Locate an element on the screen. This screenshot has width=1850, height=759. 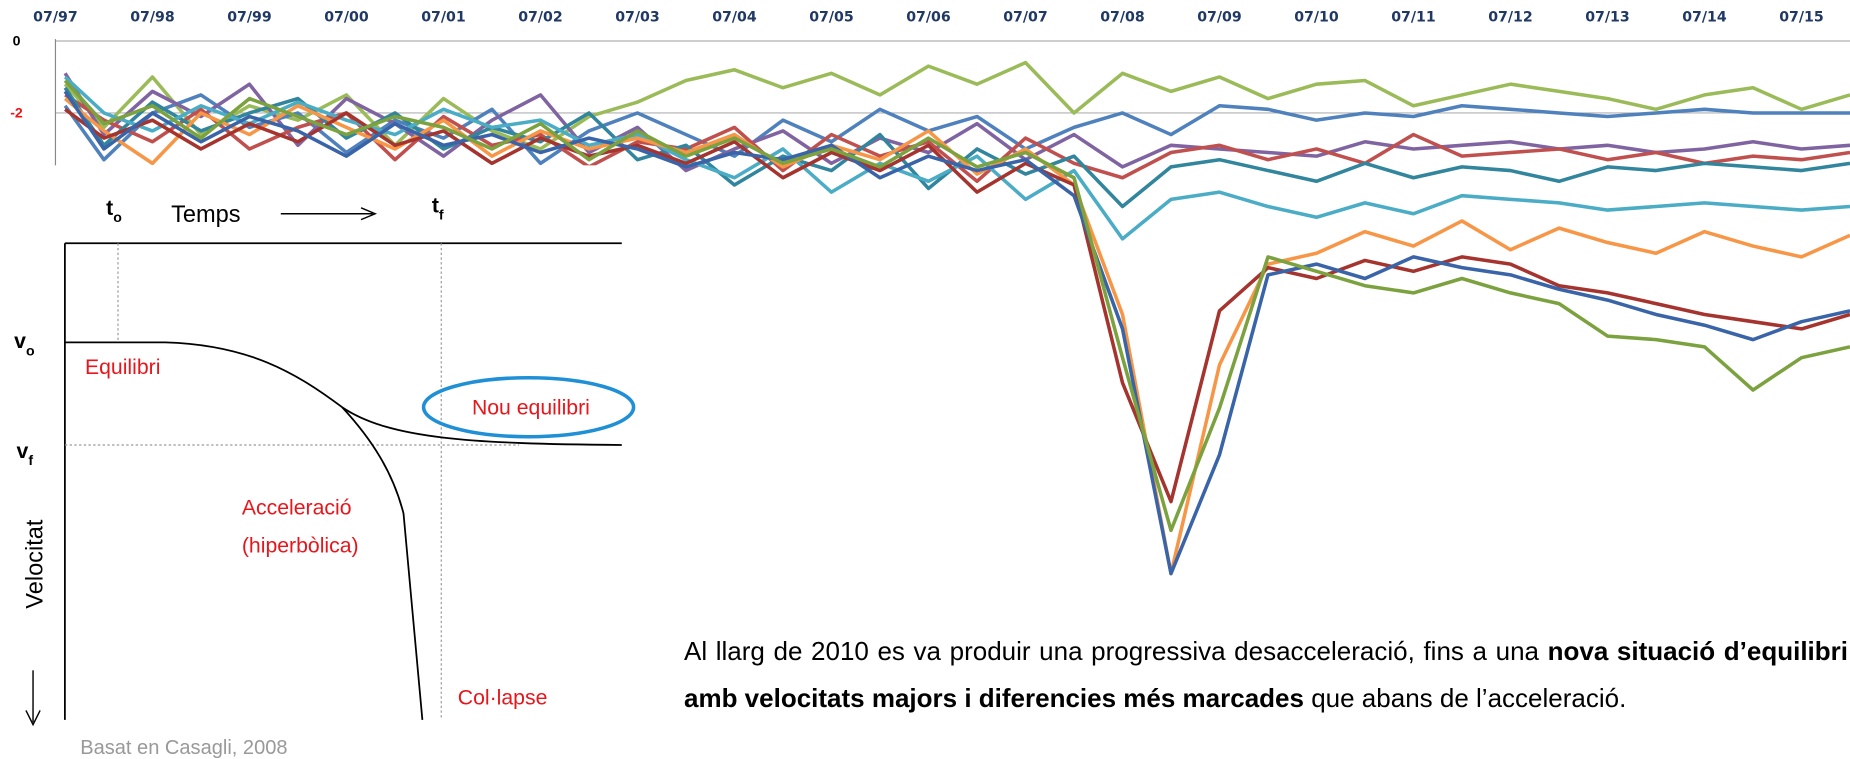
x-tick-label: 07/13 is located at coordinates (1607, 17).